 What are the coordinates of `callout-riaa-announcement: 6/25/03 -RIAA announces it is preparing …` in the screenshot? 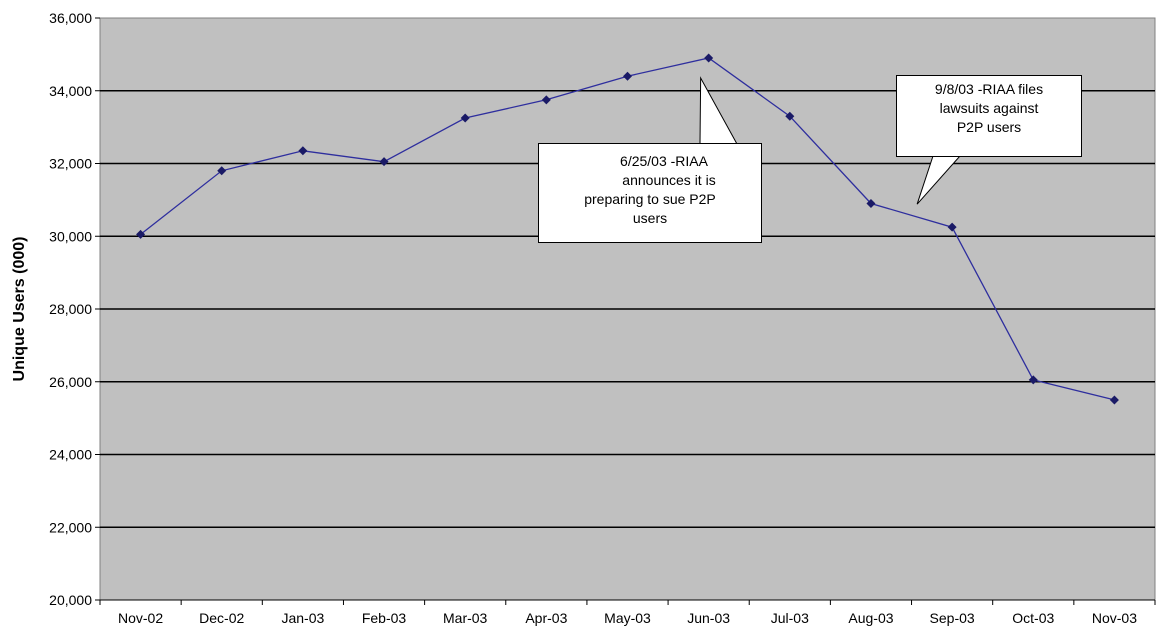 It's located at (650, 193).